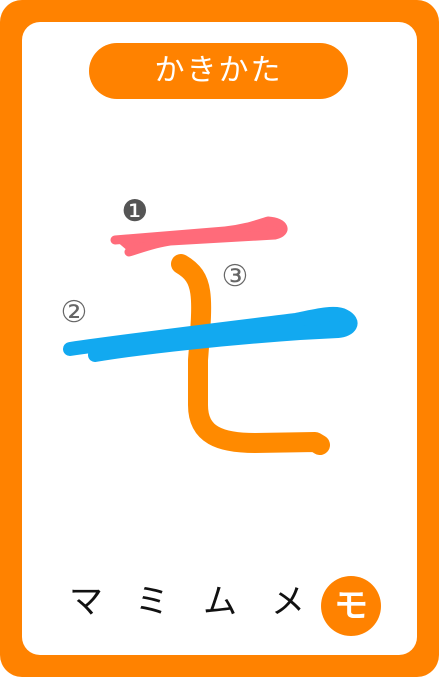 This screenshot has width=439, height=677. I want to click on kana-me: メ, so click(288, 602).